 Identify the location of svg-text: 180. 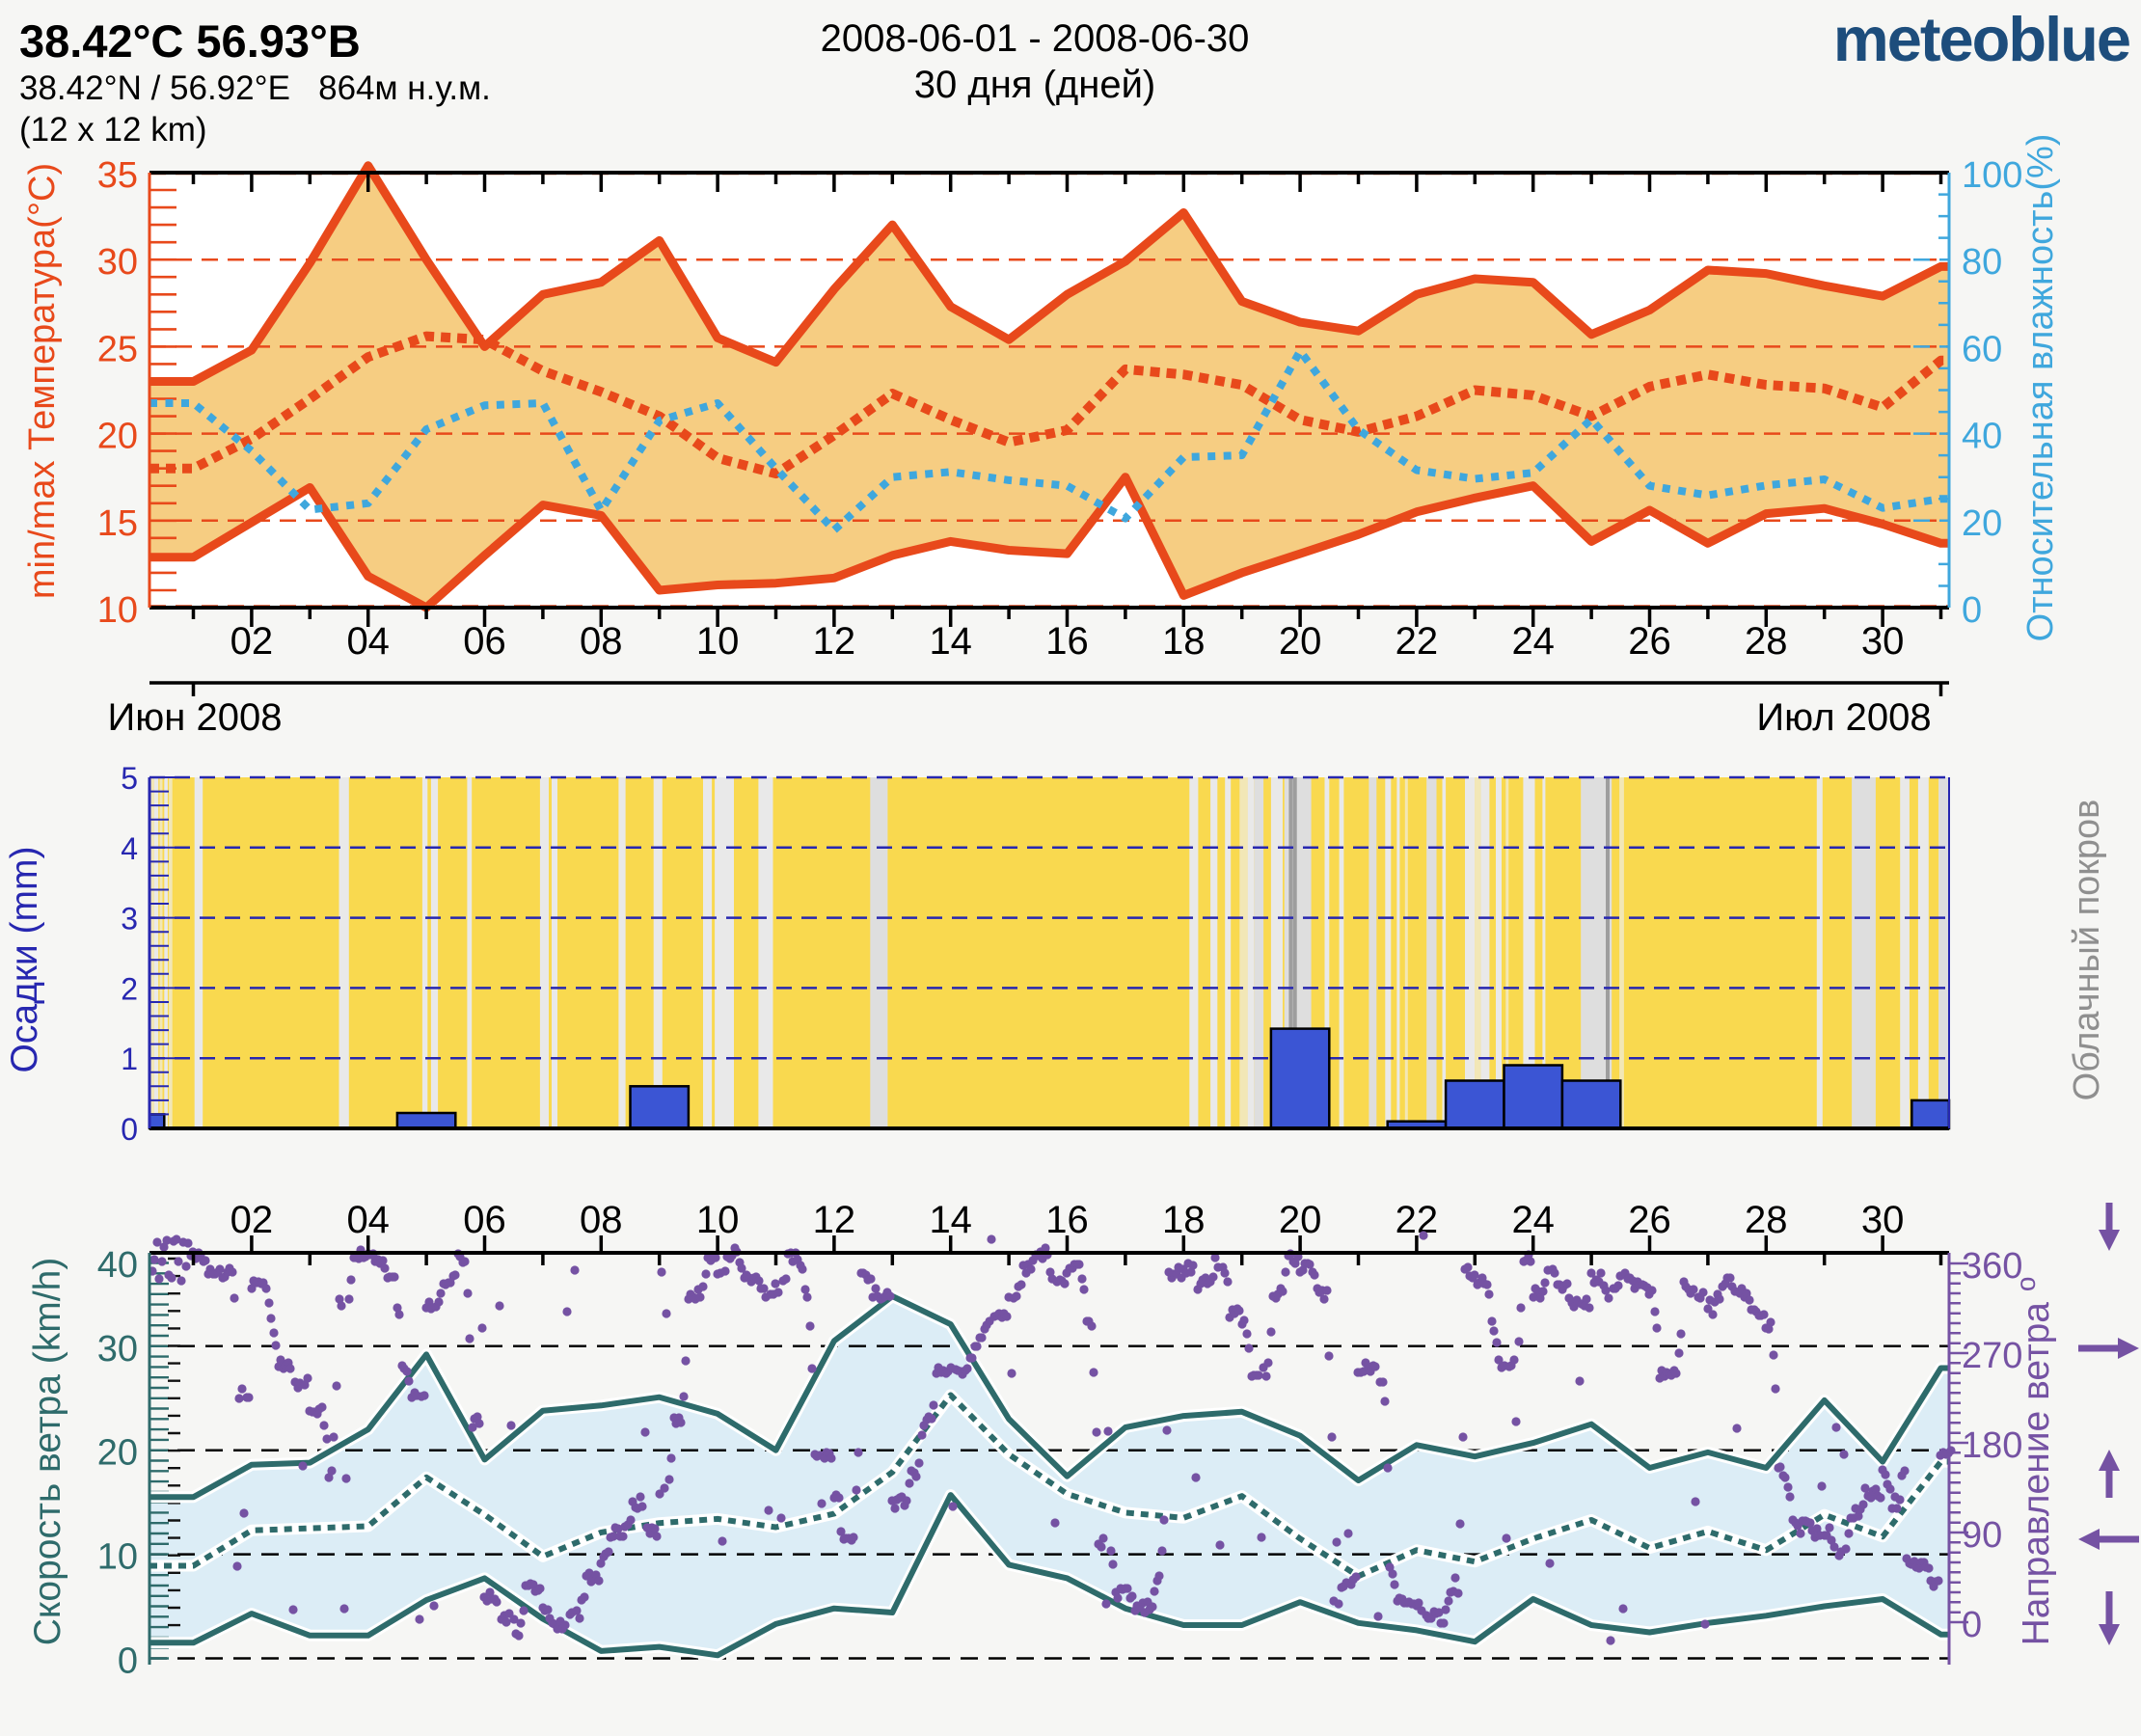
(1992, 1446).